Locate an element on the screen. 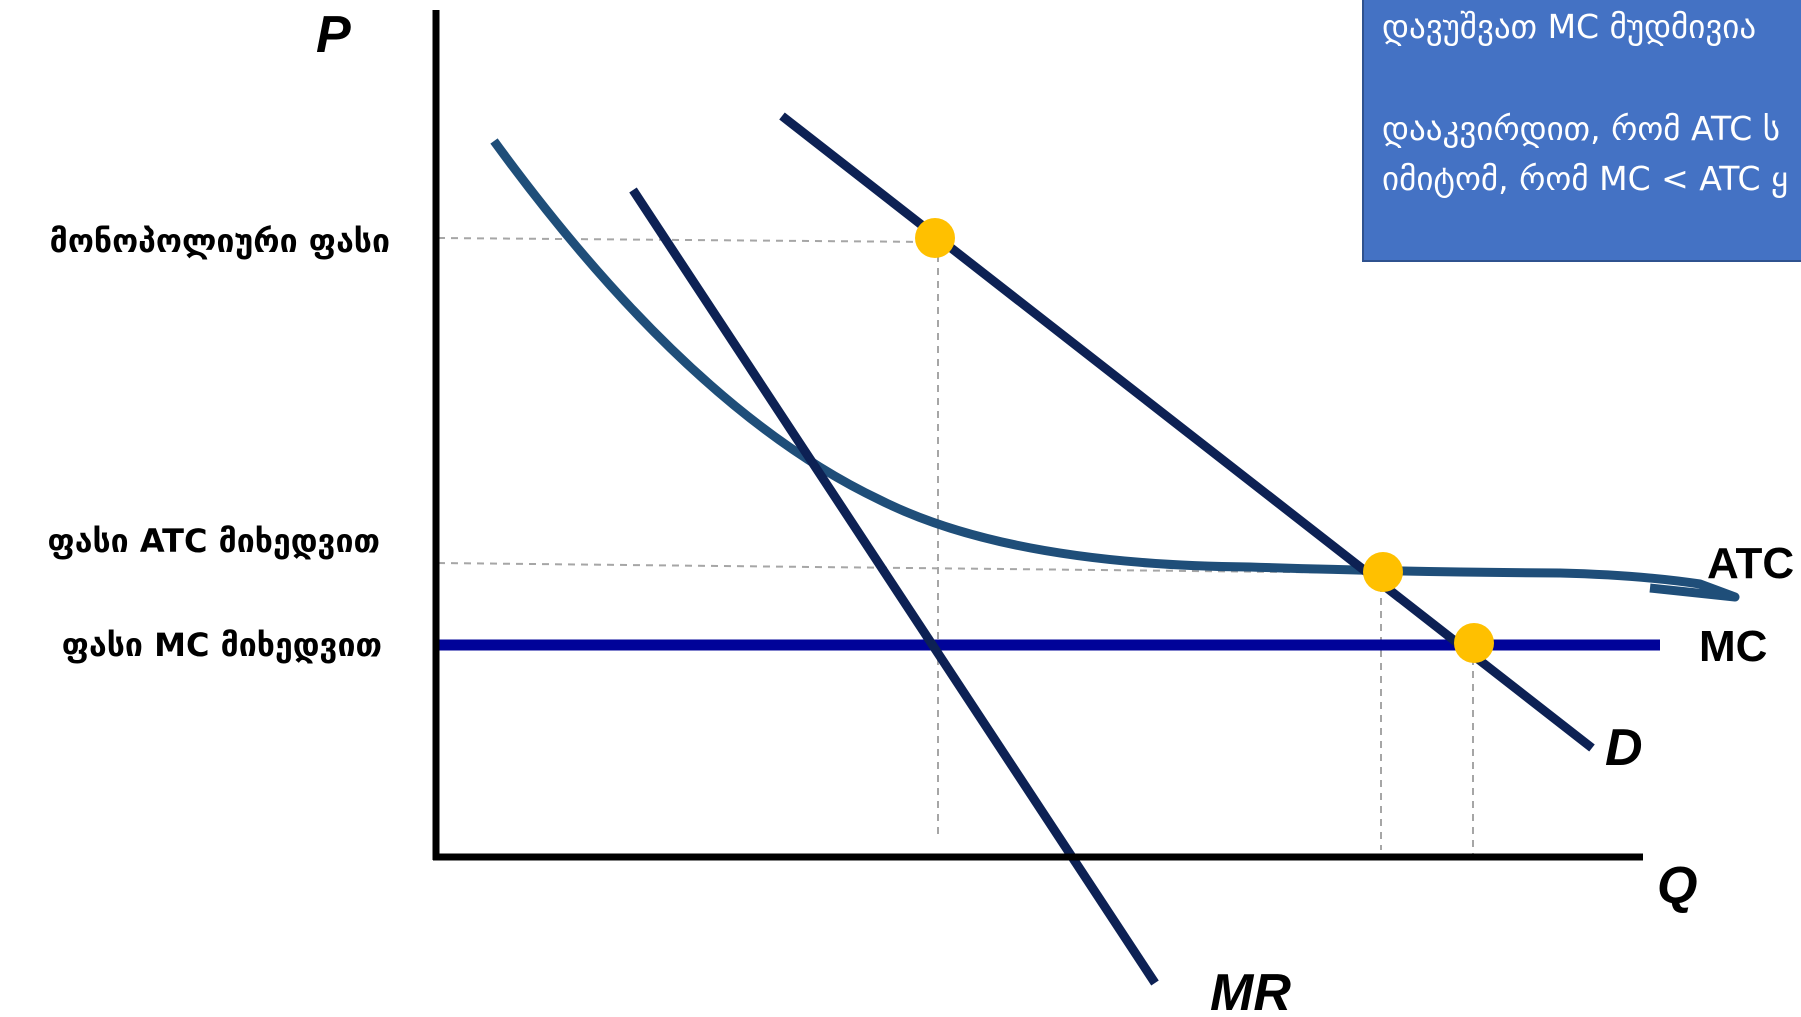 The width and height of the screenshot is (1801, 1017). mc-label: MC is located at coordinates (1733, 646).